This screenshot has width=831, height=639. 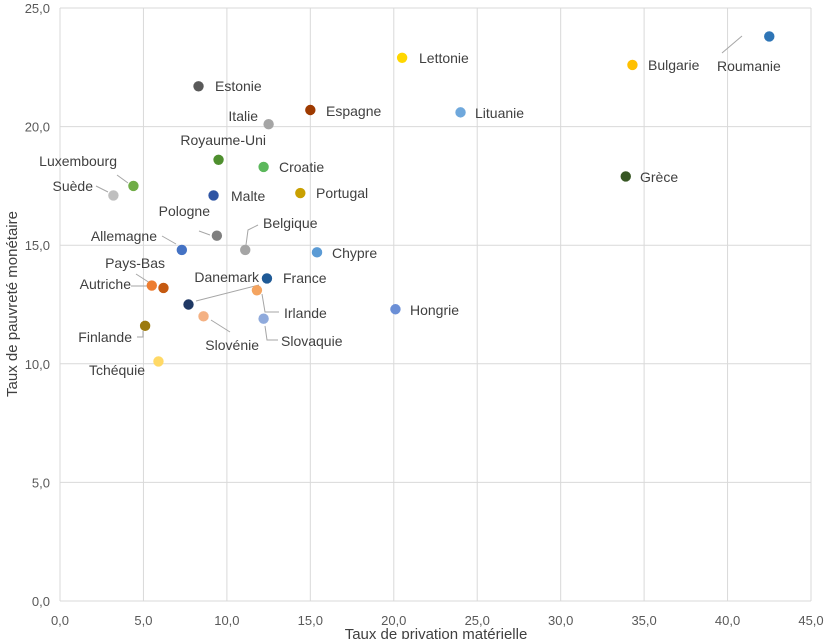 I want to click on leader-line-slovenie, so click(x=220, y=326).